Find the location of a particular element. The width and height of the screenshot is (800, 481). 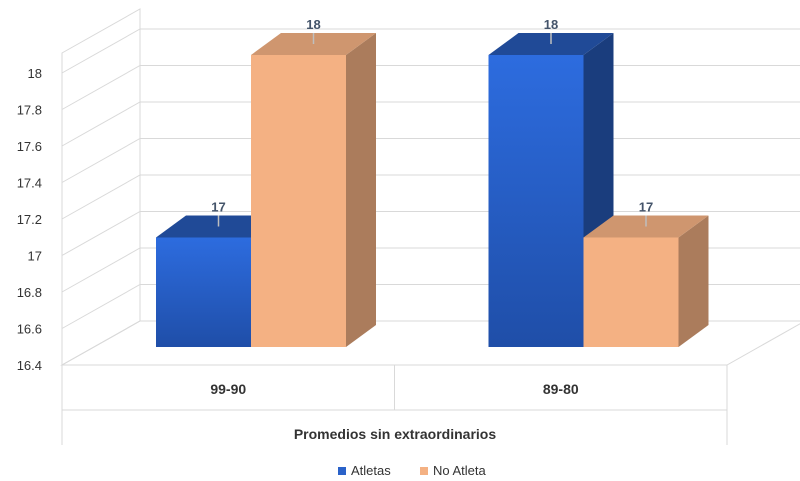

legend-item: No Atleta is located at coordinates (453, 470).